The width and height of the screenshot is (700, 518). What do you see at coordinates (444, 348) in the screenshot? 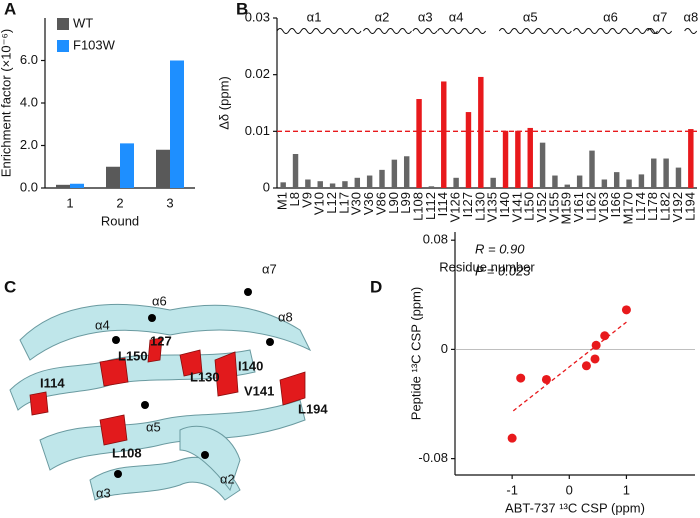
I see `y-tick-label: 0` at bounding box center [444, 348].